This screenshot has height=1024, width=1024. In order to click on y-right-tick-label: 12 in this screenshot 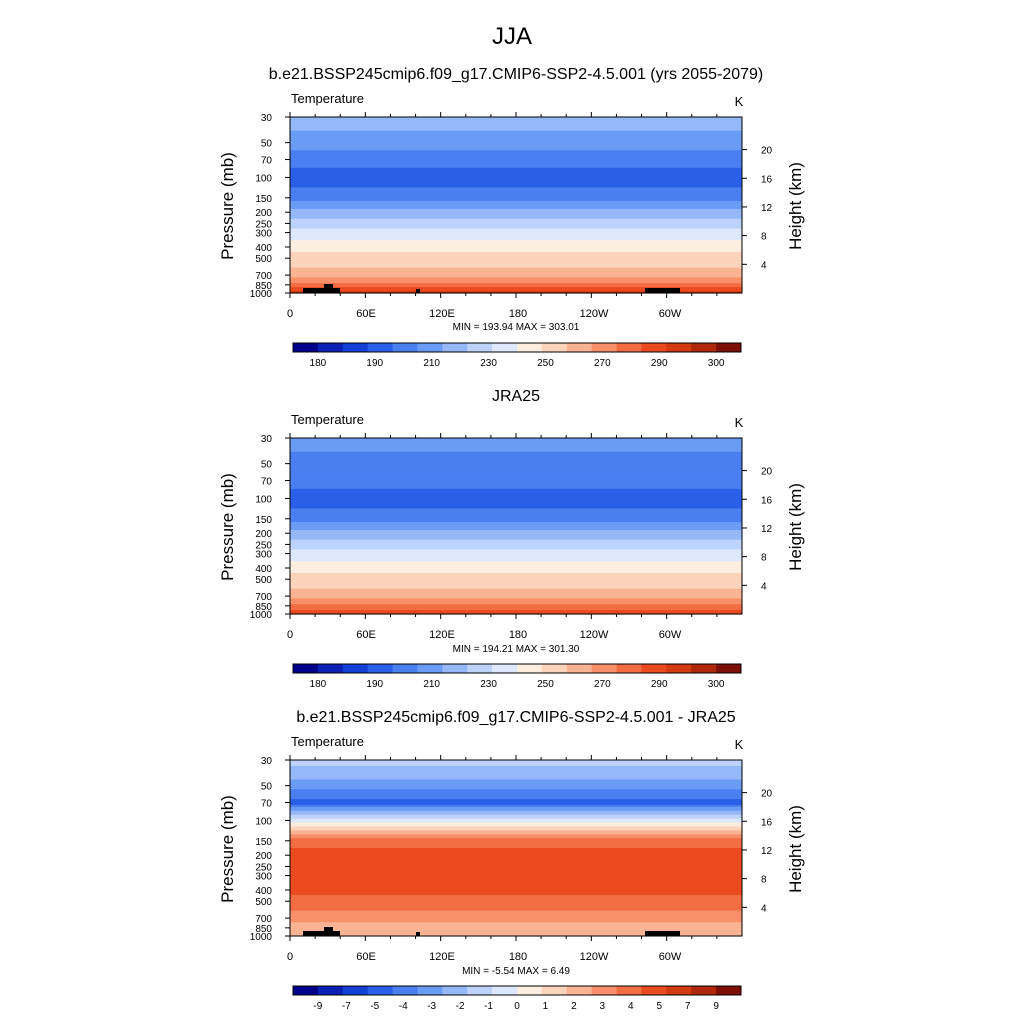, I will do `click(767, 208)`.